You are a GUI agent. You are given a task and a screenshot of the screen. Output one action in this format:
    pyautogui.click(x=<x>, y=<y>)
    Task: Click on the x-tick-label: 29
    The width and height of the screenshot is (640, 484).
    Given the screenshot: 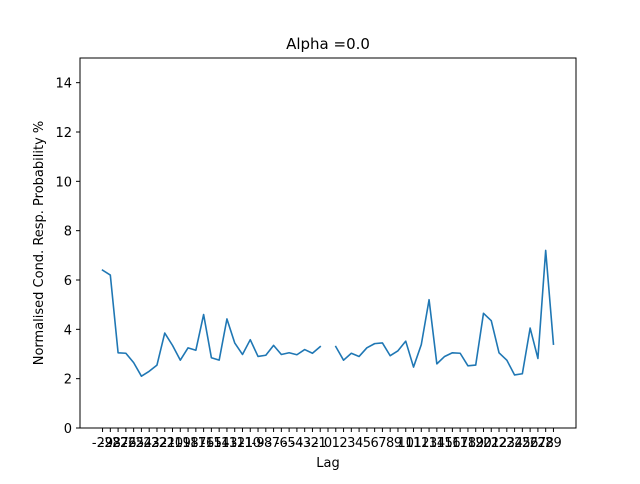 What is the action you would take?
    pyautogui.click(x=553, y=443)
    